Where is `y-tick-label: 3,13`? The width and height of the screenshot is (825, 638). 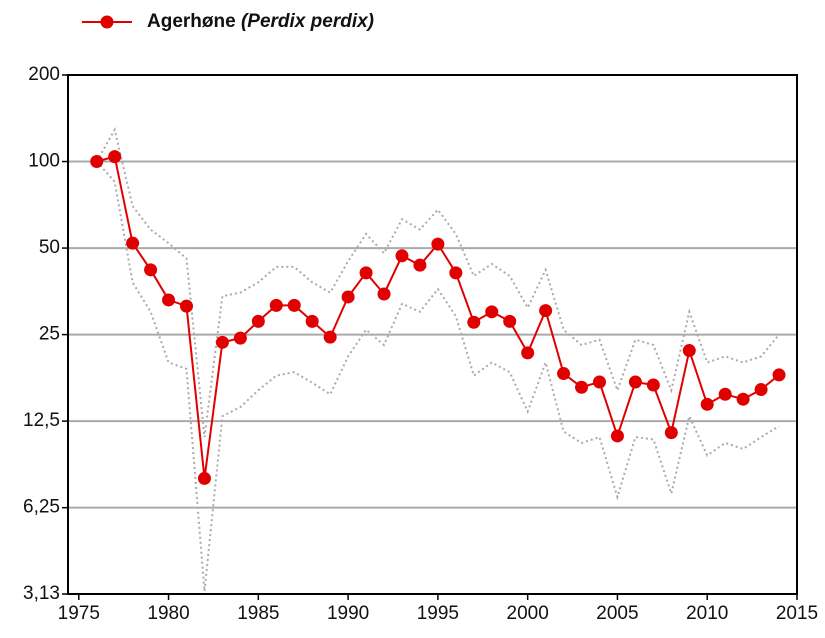 y-tick-label: 3,13 is located at coordinates (41, 593).